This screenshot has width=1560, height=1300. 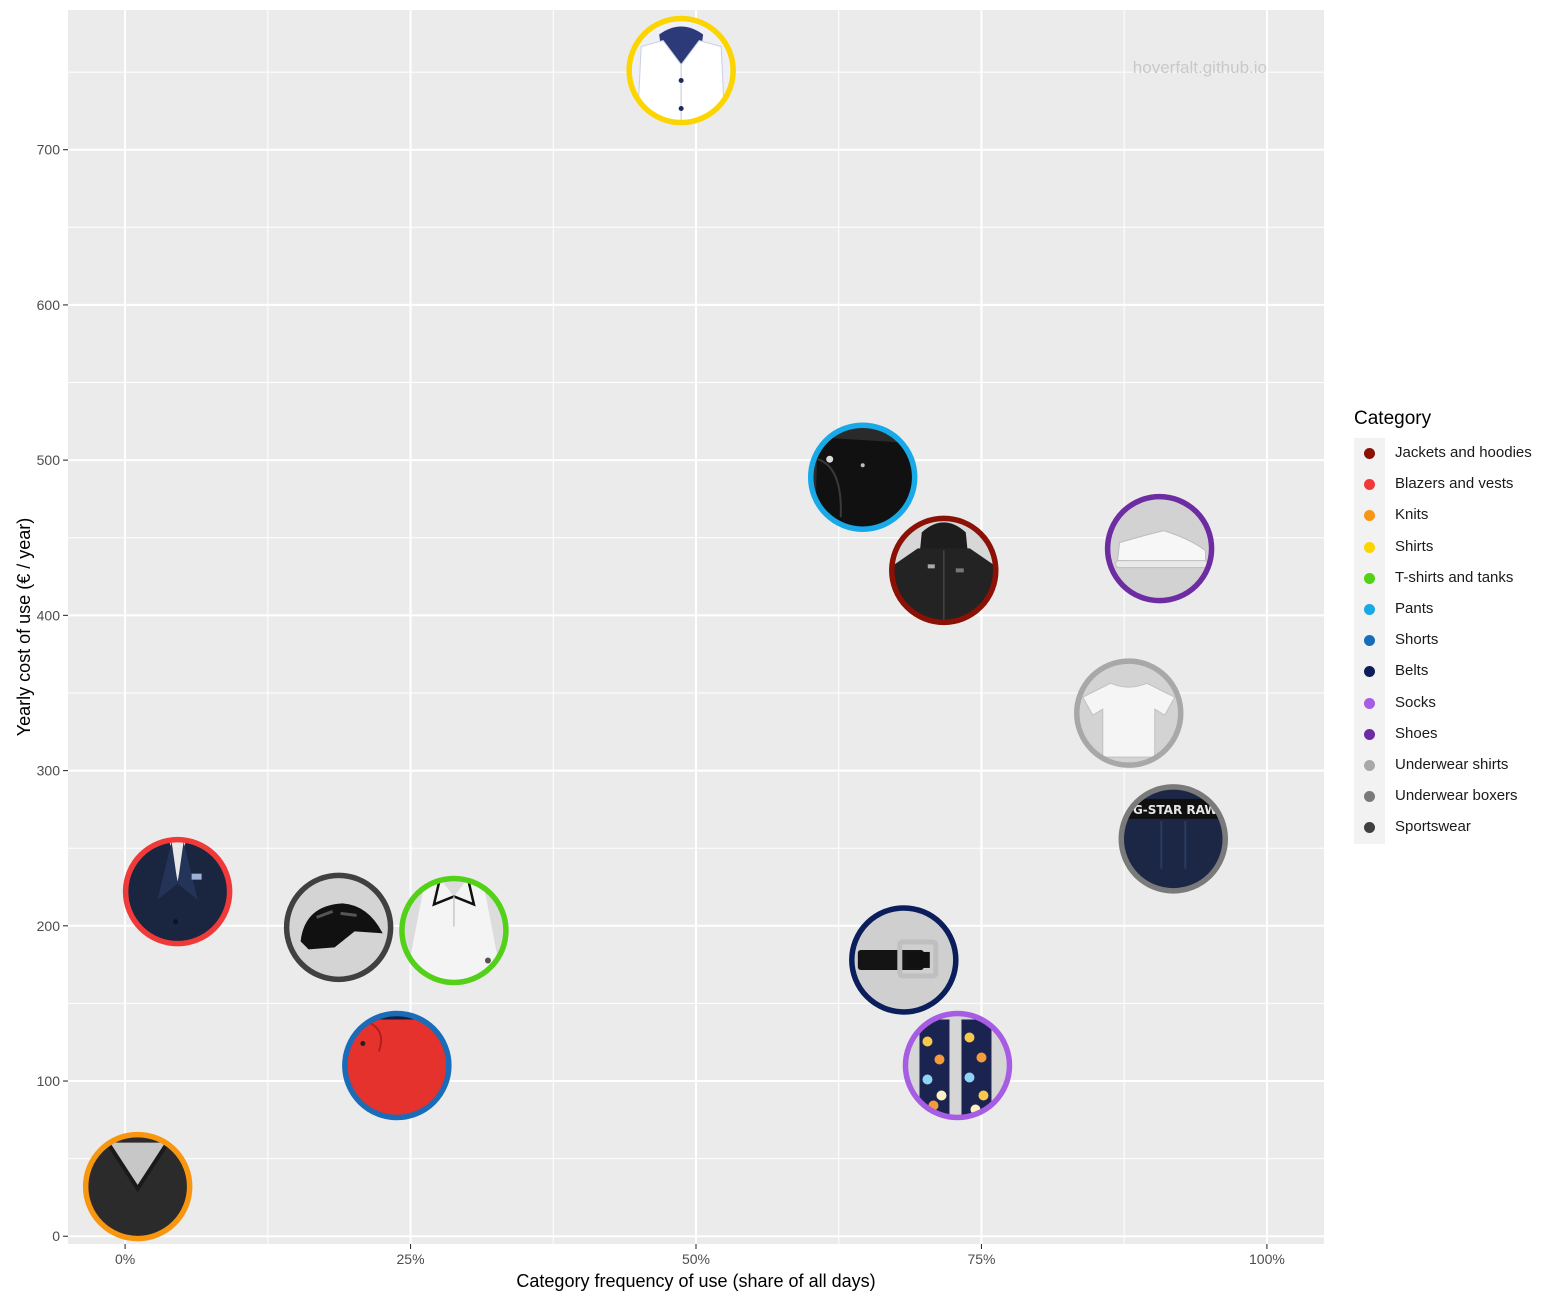 I want to click on legend-label: Jackets and hoodies, so click(x=1463, y=452).